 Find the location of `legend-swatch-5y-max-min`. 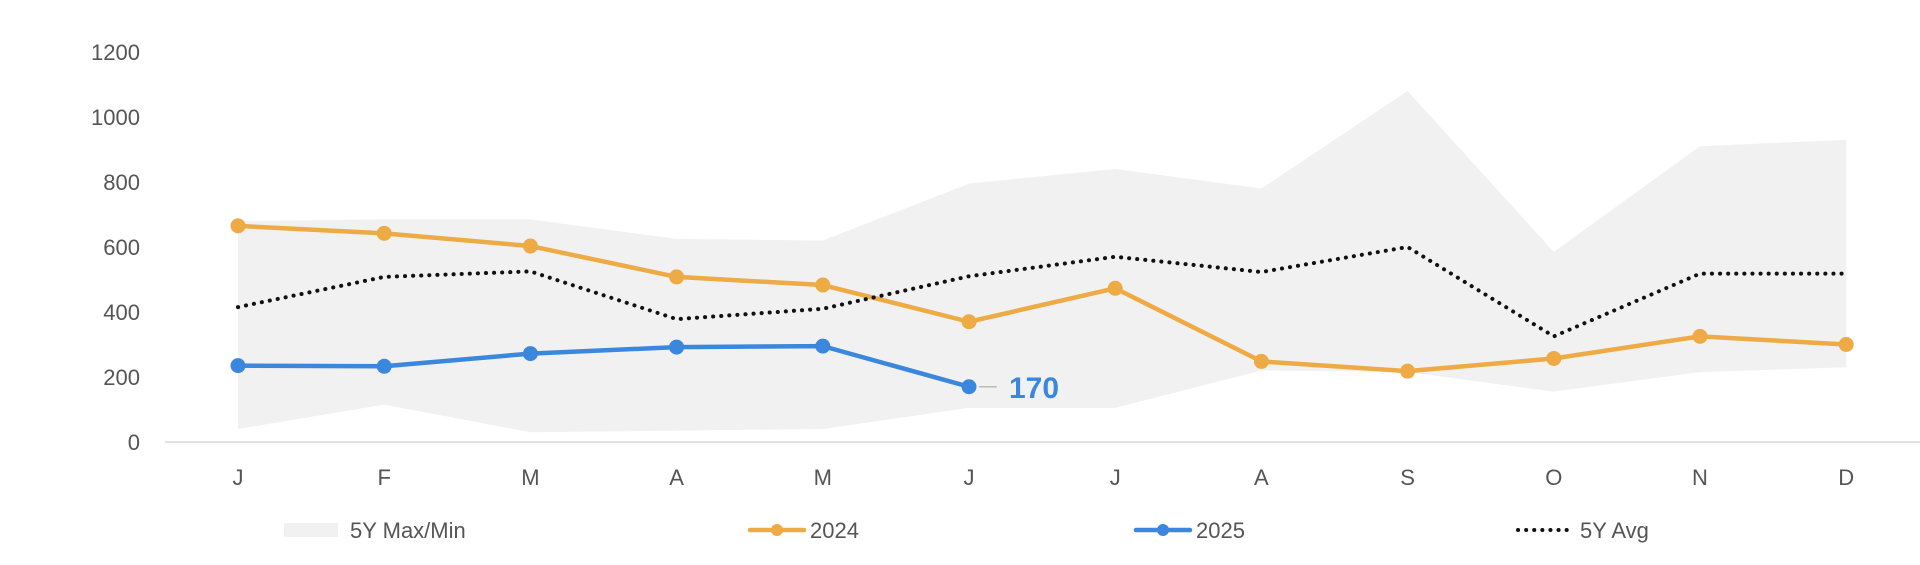

legend-swatch-5y-max-min is located at coordinates (311, 530).